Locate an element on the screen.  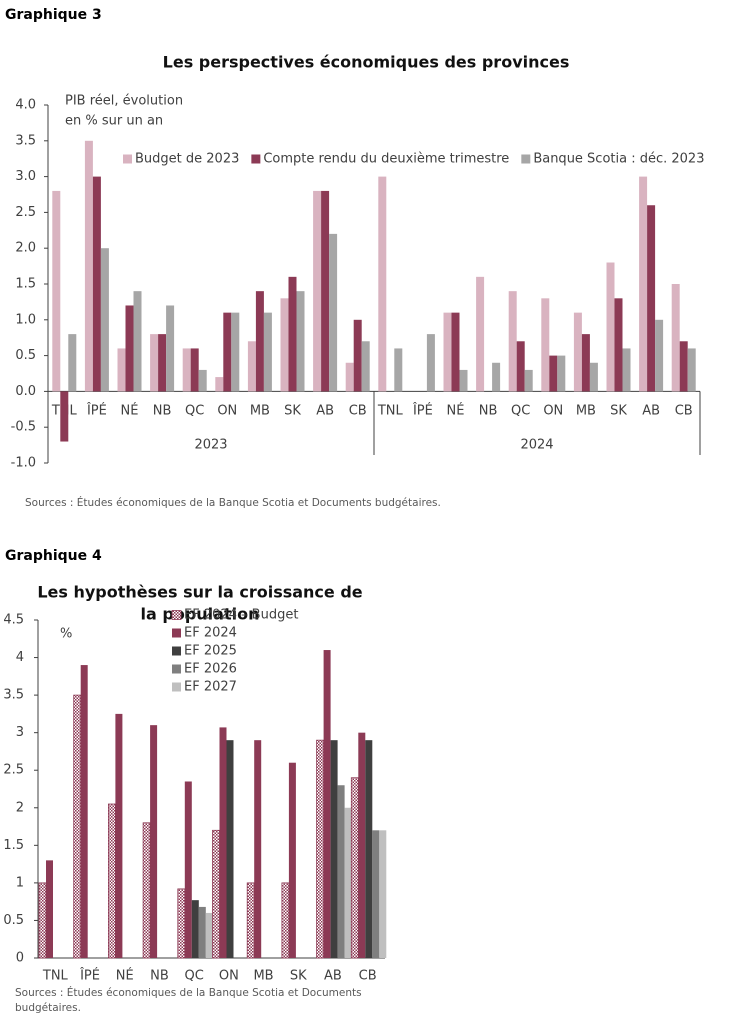
x-tick-label: TNL is located at coordinates (390, 411).